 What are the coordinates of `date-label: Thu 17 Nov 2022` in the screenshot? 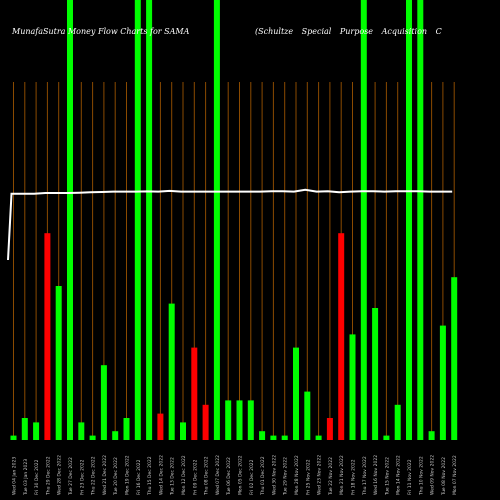 It's located at (365, 476).